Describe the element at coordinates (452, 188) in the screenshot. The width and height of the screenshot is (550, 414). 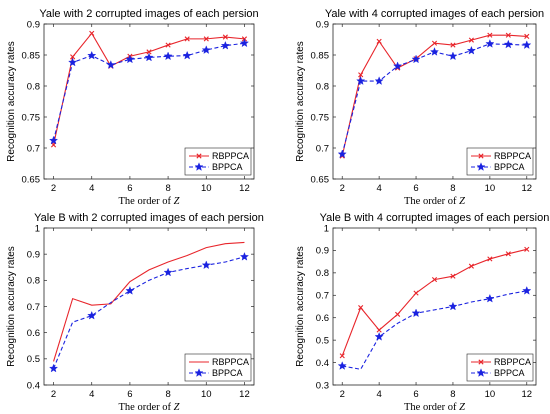
I see `x-tick-label: 8` at that location.